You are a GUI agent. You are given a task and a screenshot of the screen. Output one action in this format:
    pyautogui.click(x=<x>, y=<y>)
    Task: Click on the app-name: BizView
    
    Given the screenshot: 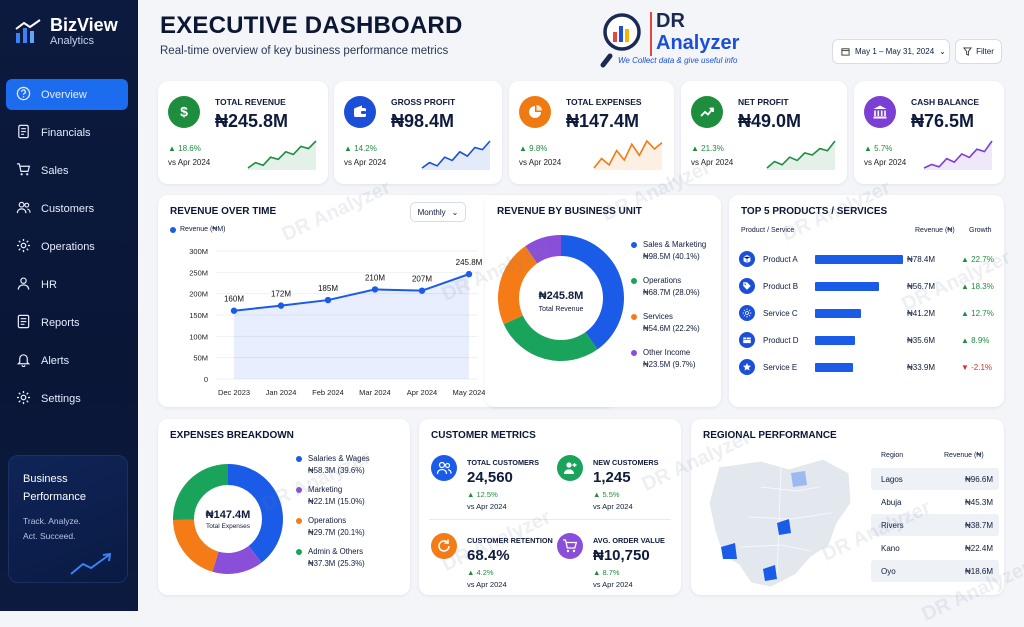 What is the action you would take?
    pyautogui.click(x=84, y=25)
    